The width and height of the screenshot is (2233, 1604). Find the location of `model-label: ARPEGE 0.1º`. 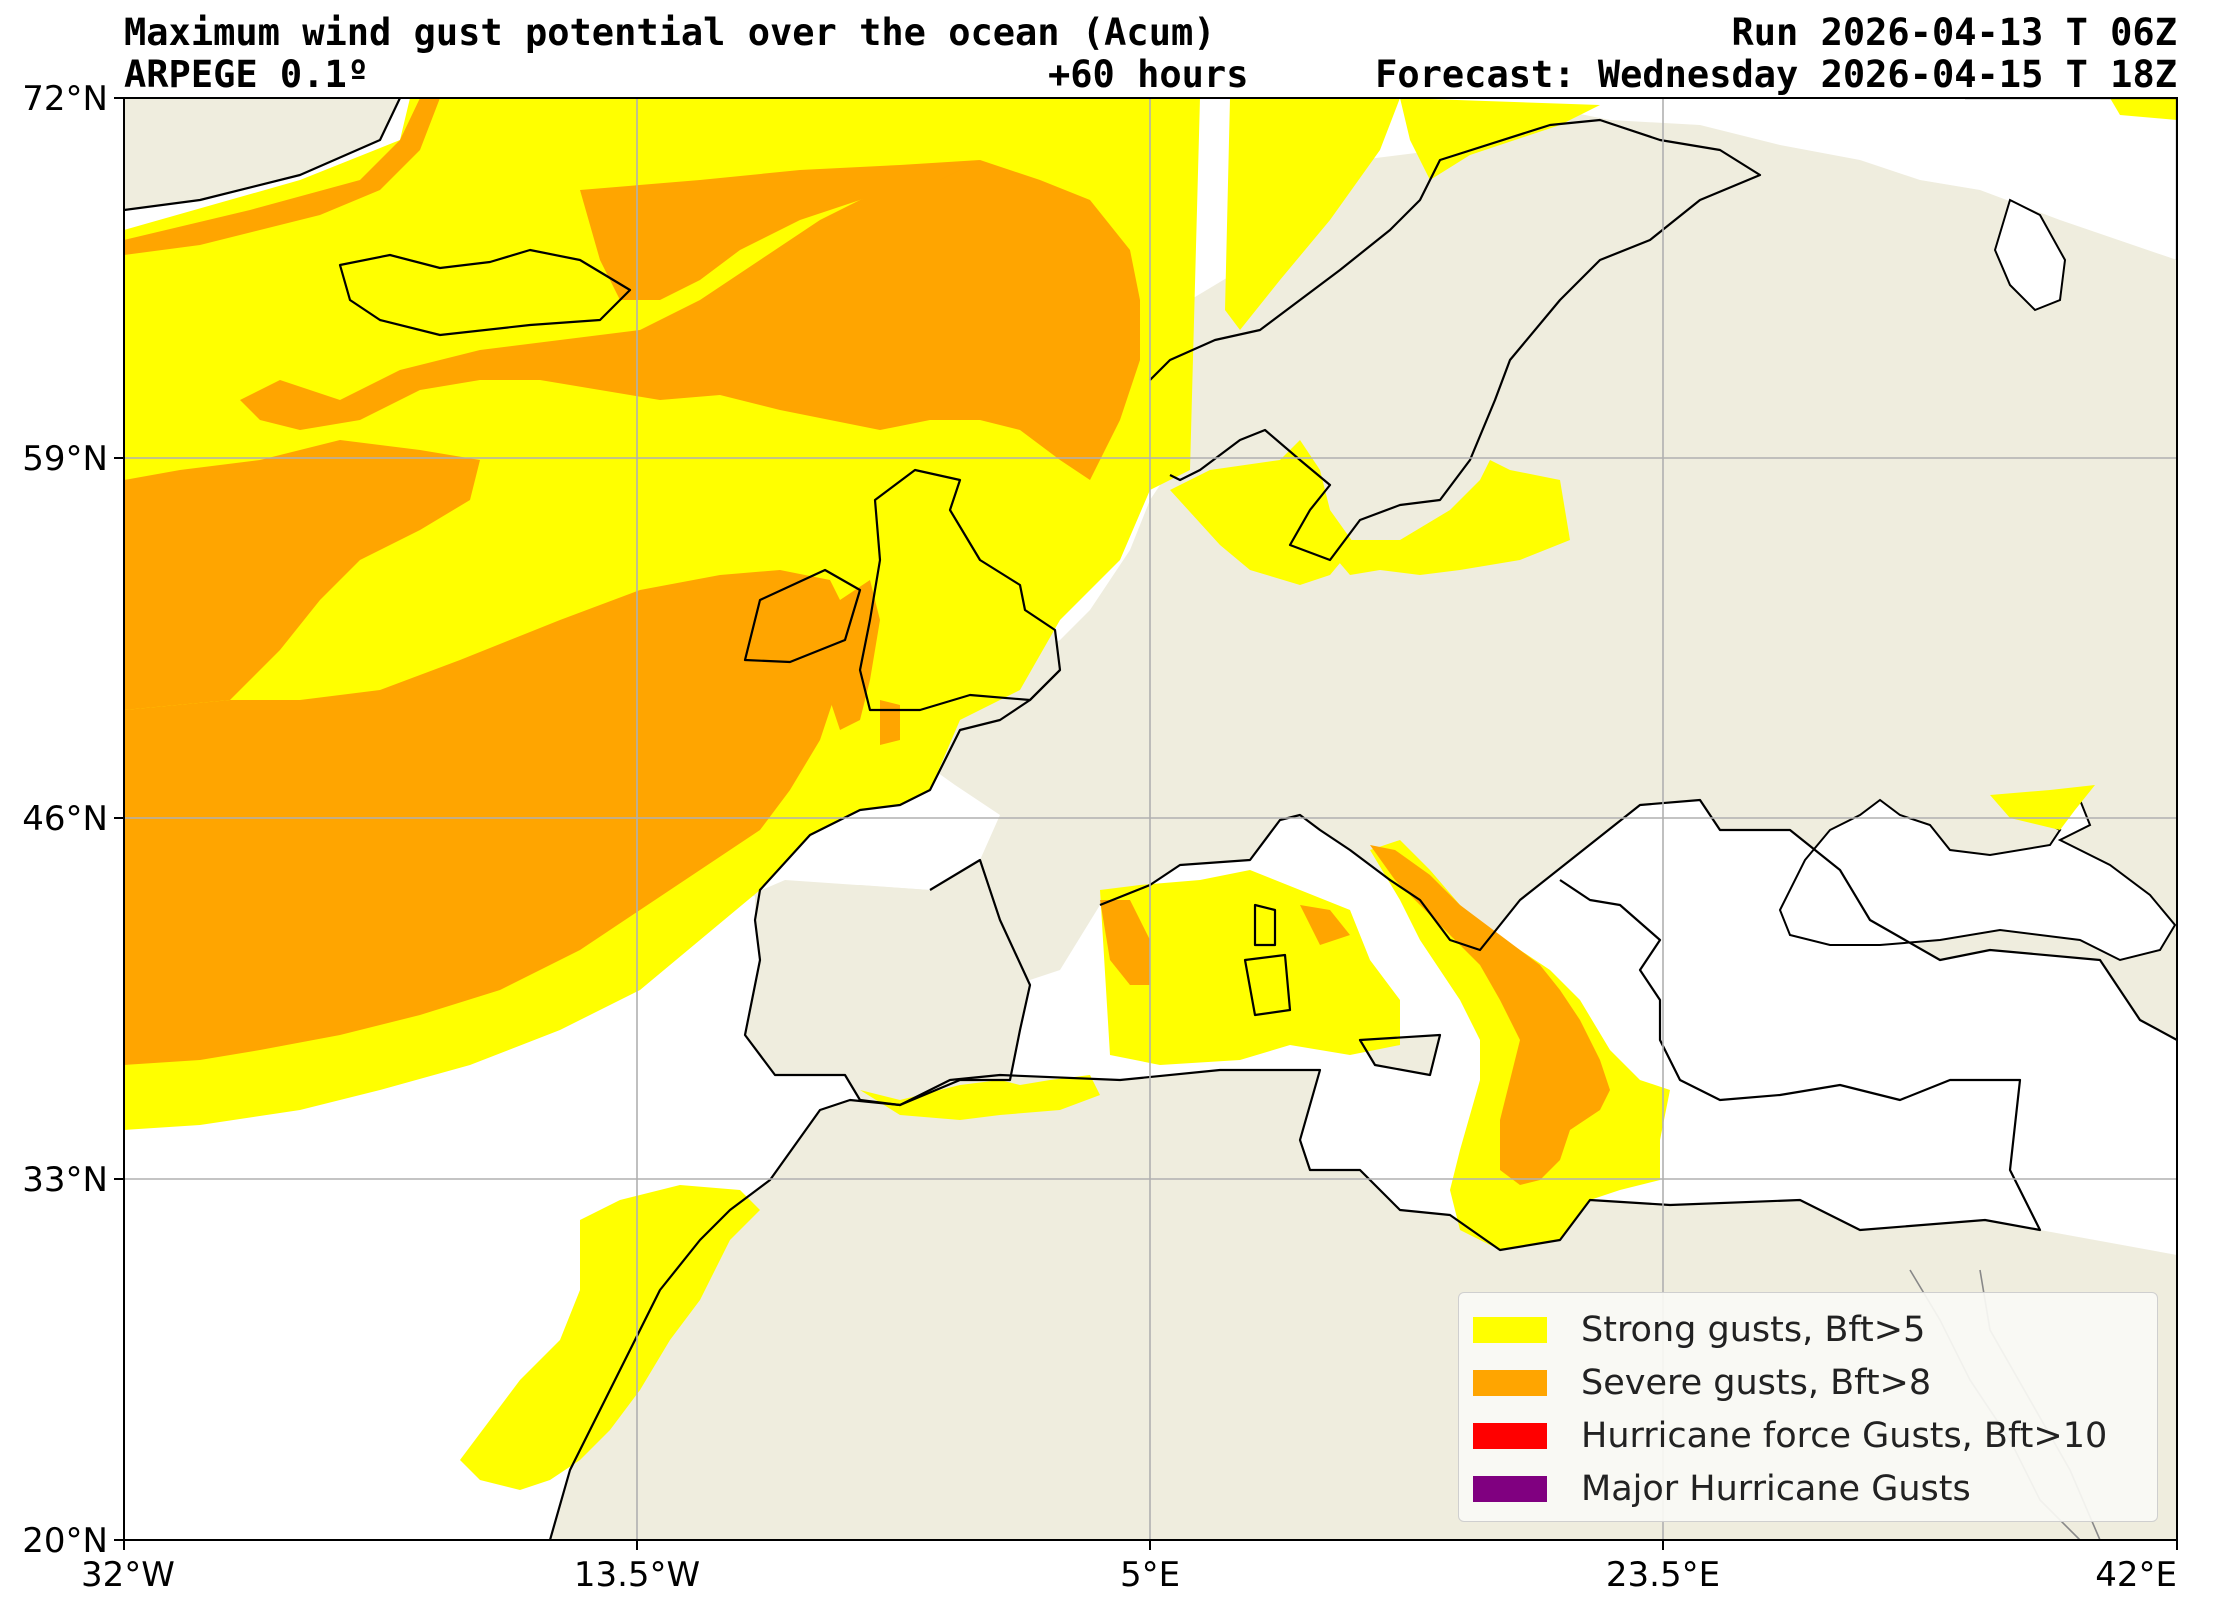

model-label: ARPEGE 0.1º is located at coordinates (247, 74).